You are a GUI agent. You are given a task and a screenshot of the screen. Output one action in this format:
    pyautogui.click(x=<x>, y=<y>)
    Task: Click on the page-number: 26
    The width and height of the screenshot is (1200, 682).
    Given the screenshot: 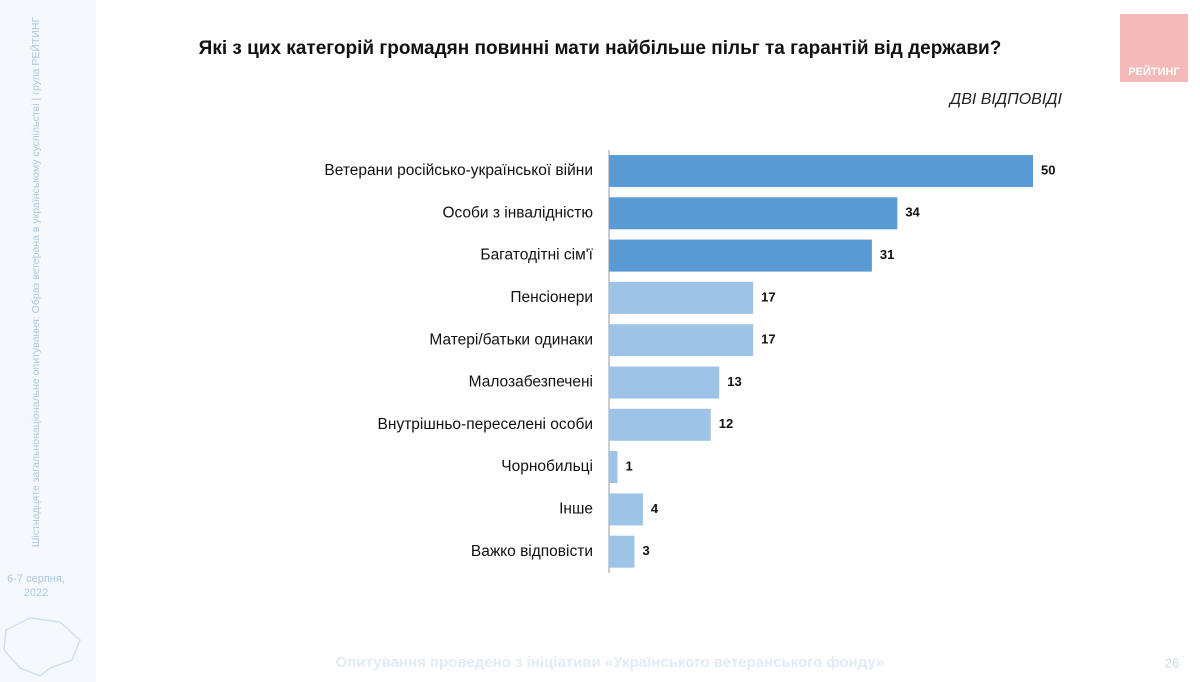 What is the action you would take?
    pyautogui.click(x=1172, y=662)
    